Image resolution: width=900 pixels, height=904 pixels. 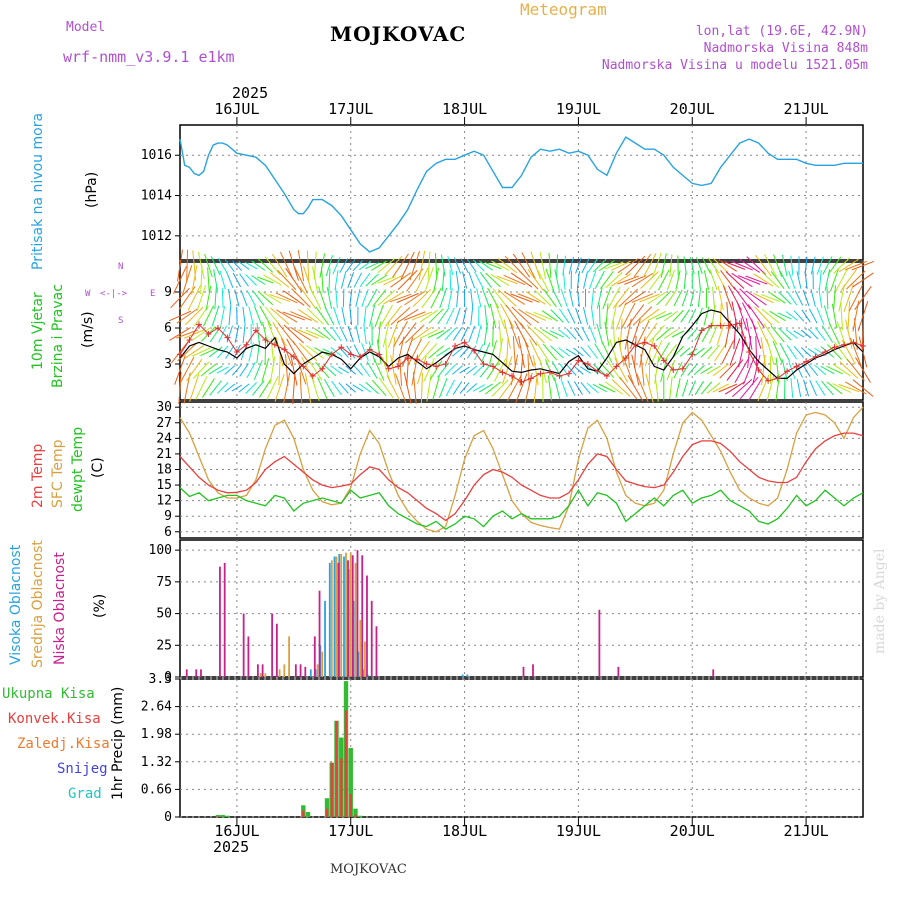 What do you see at coordinates (164, 501) in the screenshot?
I see `temperature-tick-label: 12` at bounding box center [164, 501].